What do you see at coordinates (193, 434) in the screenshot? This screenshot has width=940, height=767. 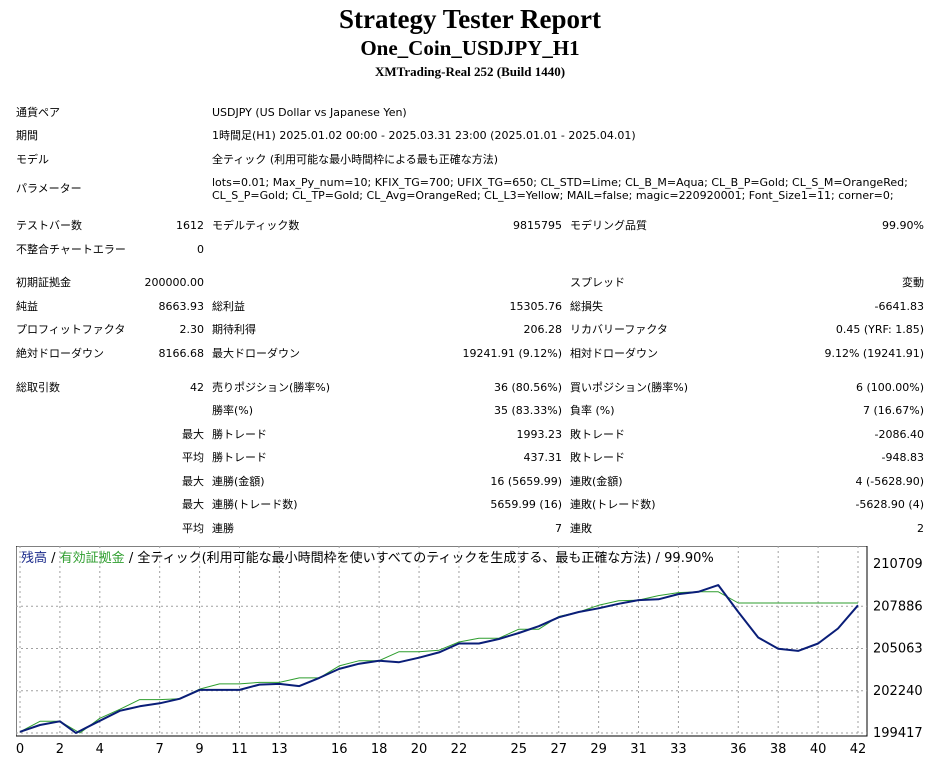 I see `largest-prefix: 最大` at bounding box center [193, 434].